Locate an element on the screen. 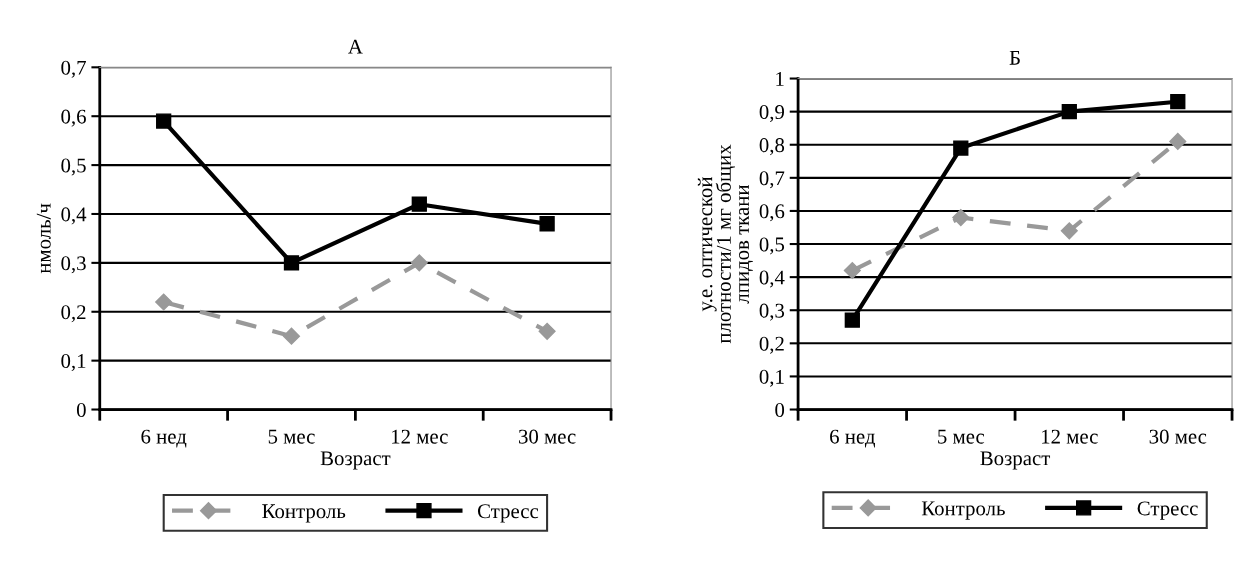 The height and width of the screenshot is (561, 1247). chart-title: Б is located at coordinates (1014, 58).